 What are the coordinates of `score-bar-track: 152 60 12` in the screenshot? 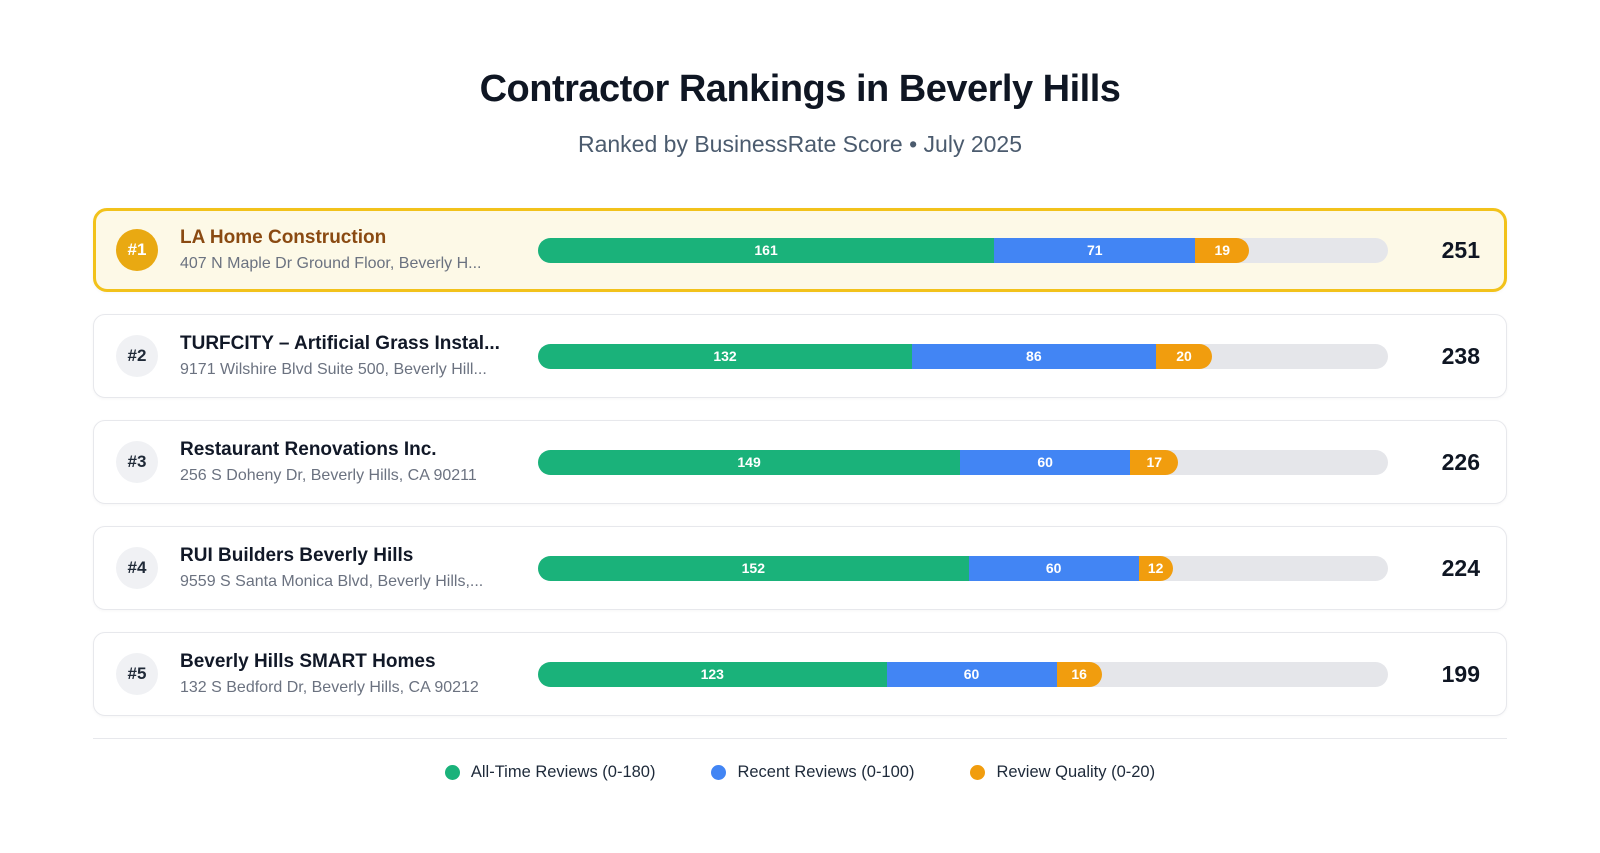 It's located at (963, 568).